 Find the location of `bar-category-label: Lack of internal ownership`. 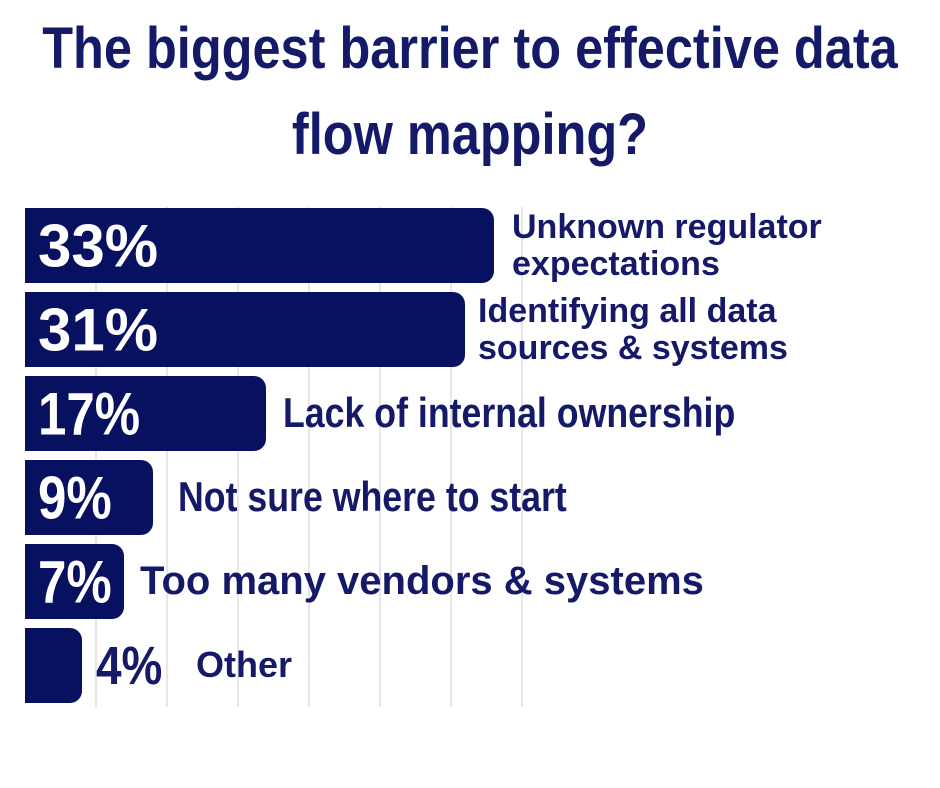

bar-category-label: Lack of internal ownership is located at coordinates (509, 413).